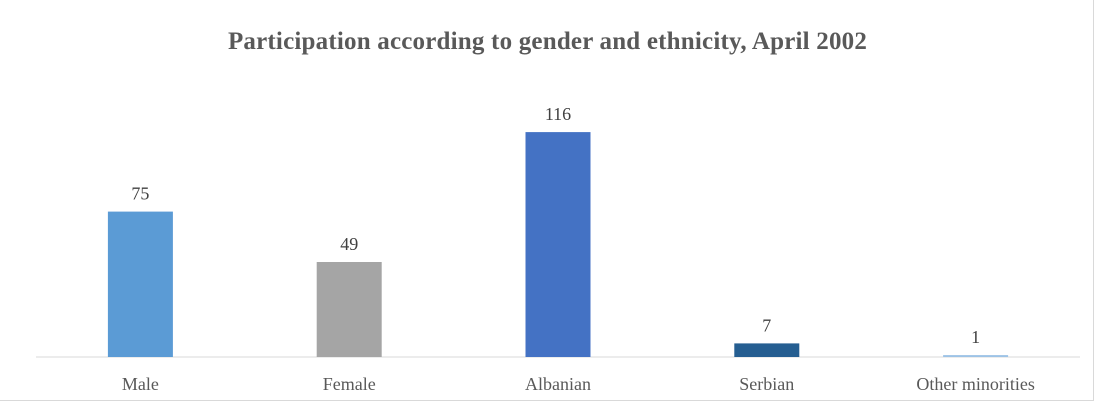 This screenshot has width=1095, height=402. I want to click on bar-serbian, so click(767, 350).